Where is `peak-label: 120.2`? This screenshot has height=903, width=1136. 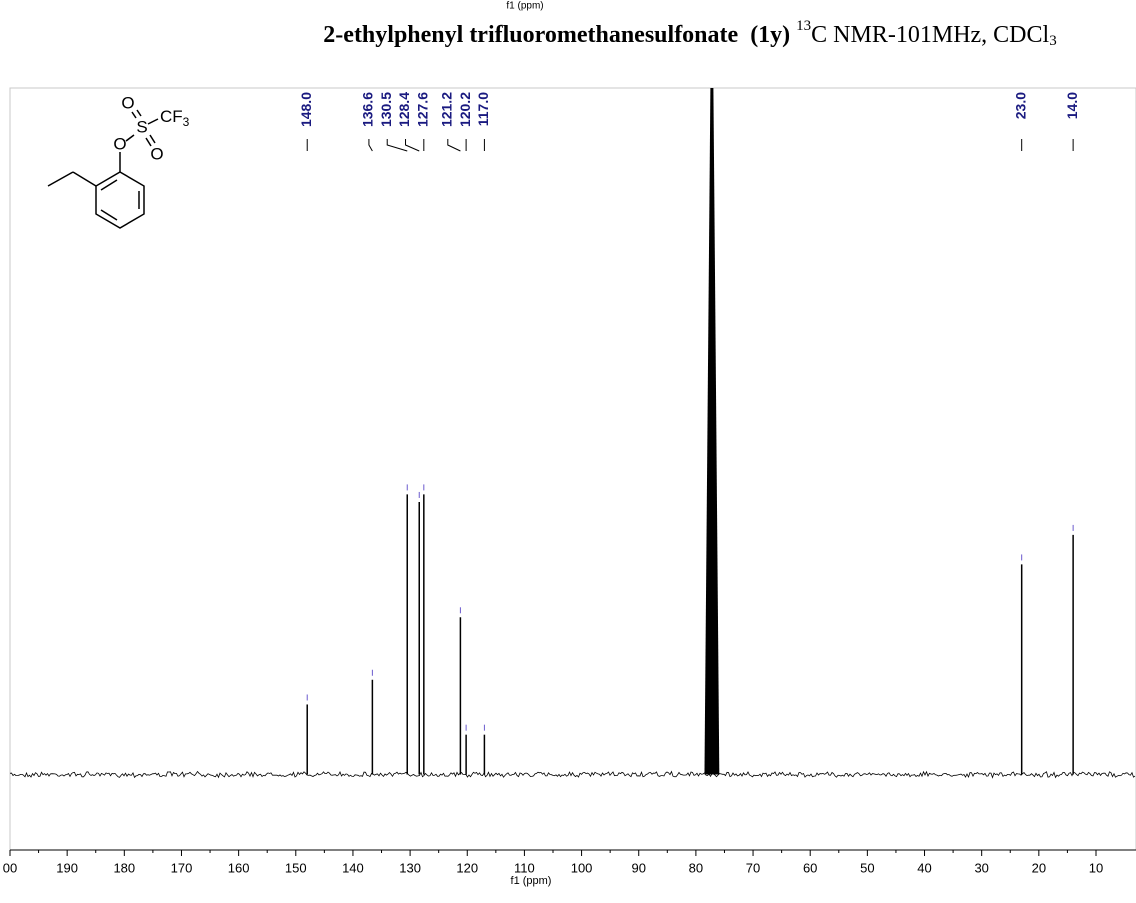
peak-label: 120.2 is located at coordinates (465, 109).